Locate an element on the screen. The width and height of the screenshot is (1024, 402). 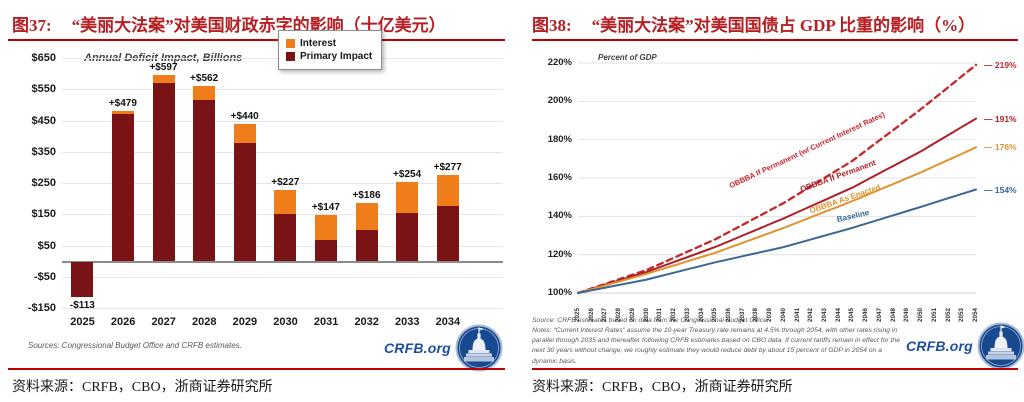
x-axis-label: 2036 is located at coordinates (728, 314).